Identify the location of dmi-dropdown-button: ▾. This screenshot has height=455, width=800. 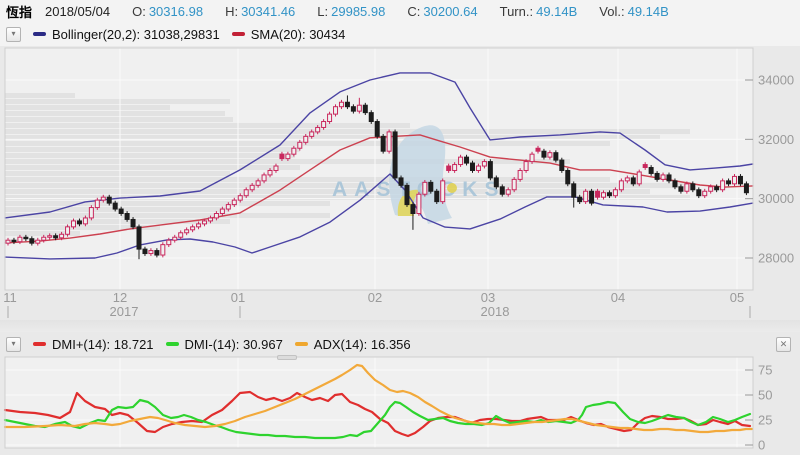
(13, 344).